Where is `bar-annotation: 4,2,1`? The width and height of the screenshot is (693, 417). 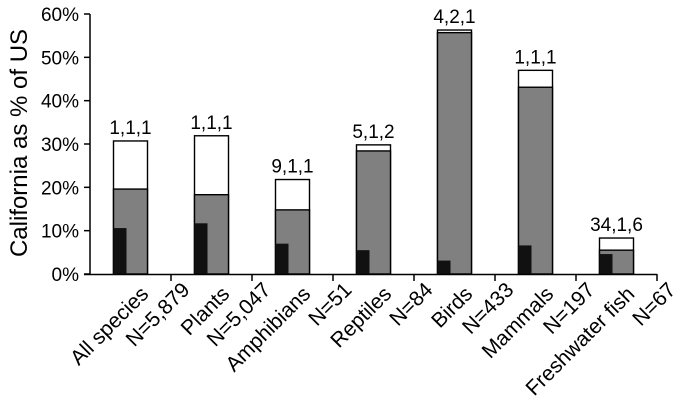 bar-annotation: 4,2,1 is located at coordinates (454, 17).